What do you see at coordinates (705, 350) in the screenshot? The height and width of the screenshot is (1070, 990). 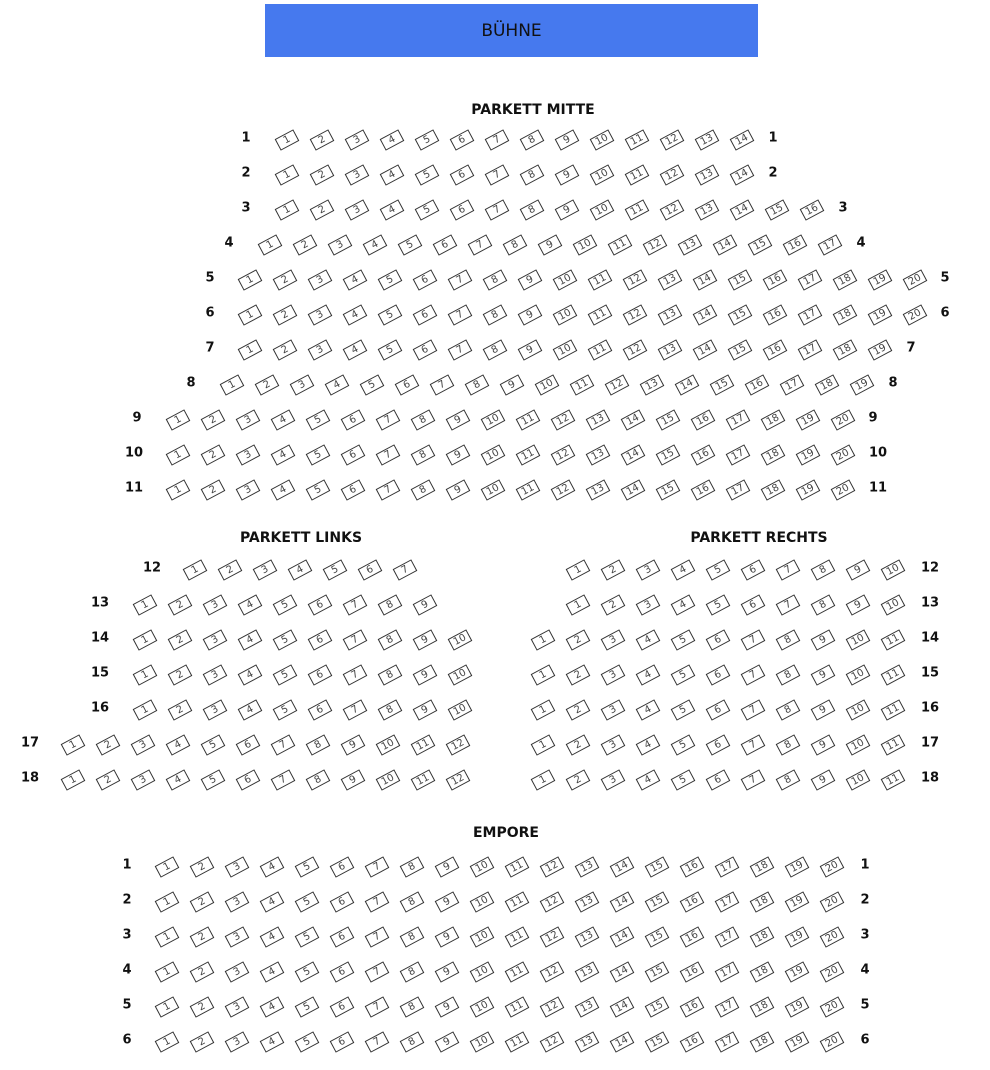 I see `seat: 14` at bounding box center [705, 350].